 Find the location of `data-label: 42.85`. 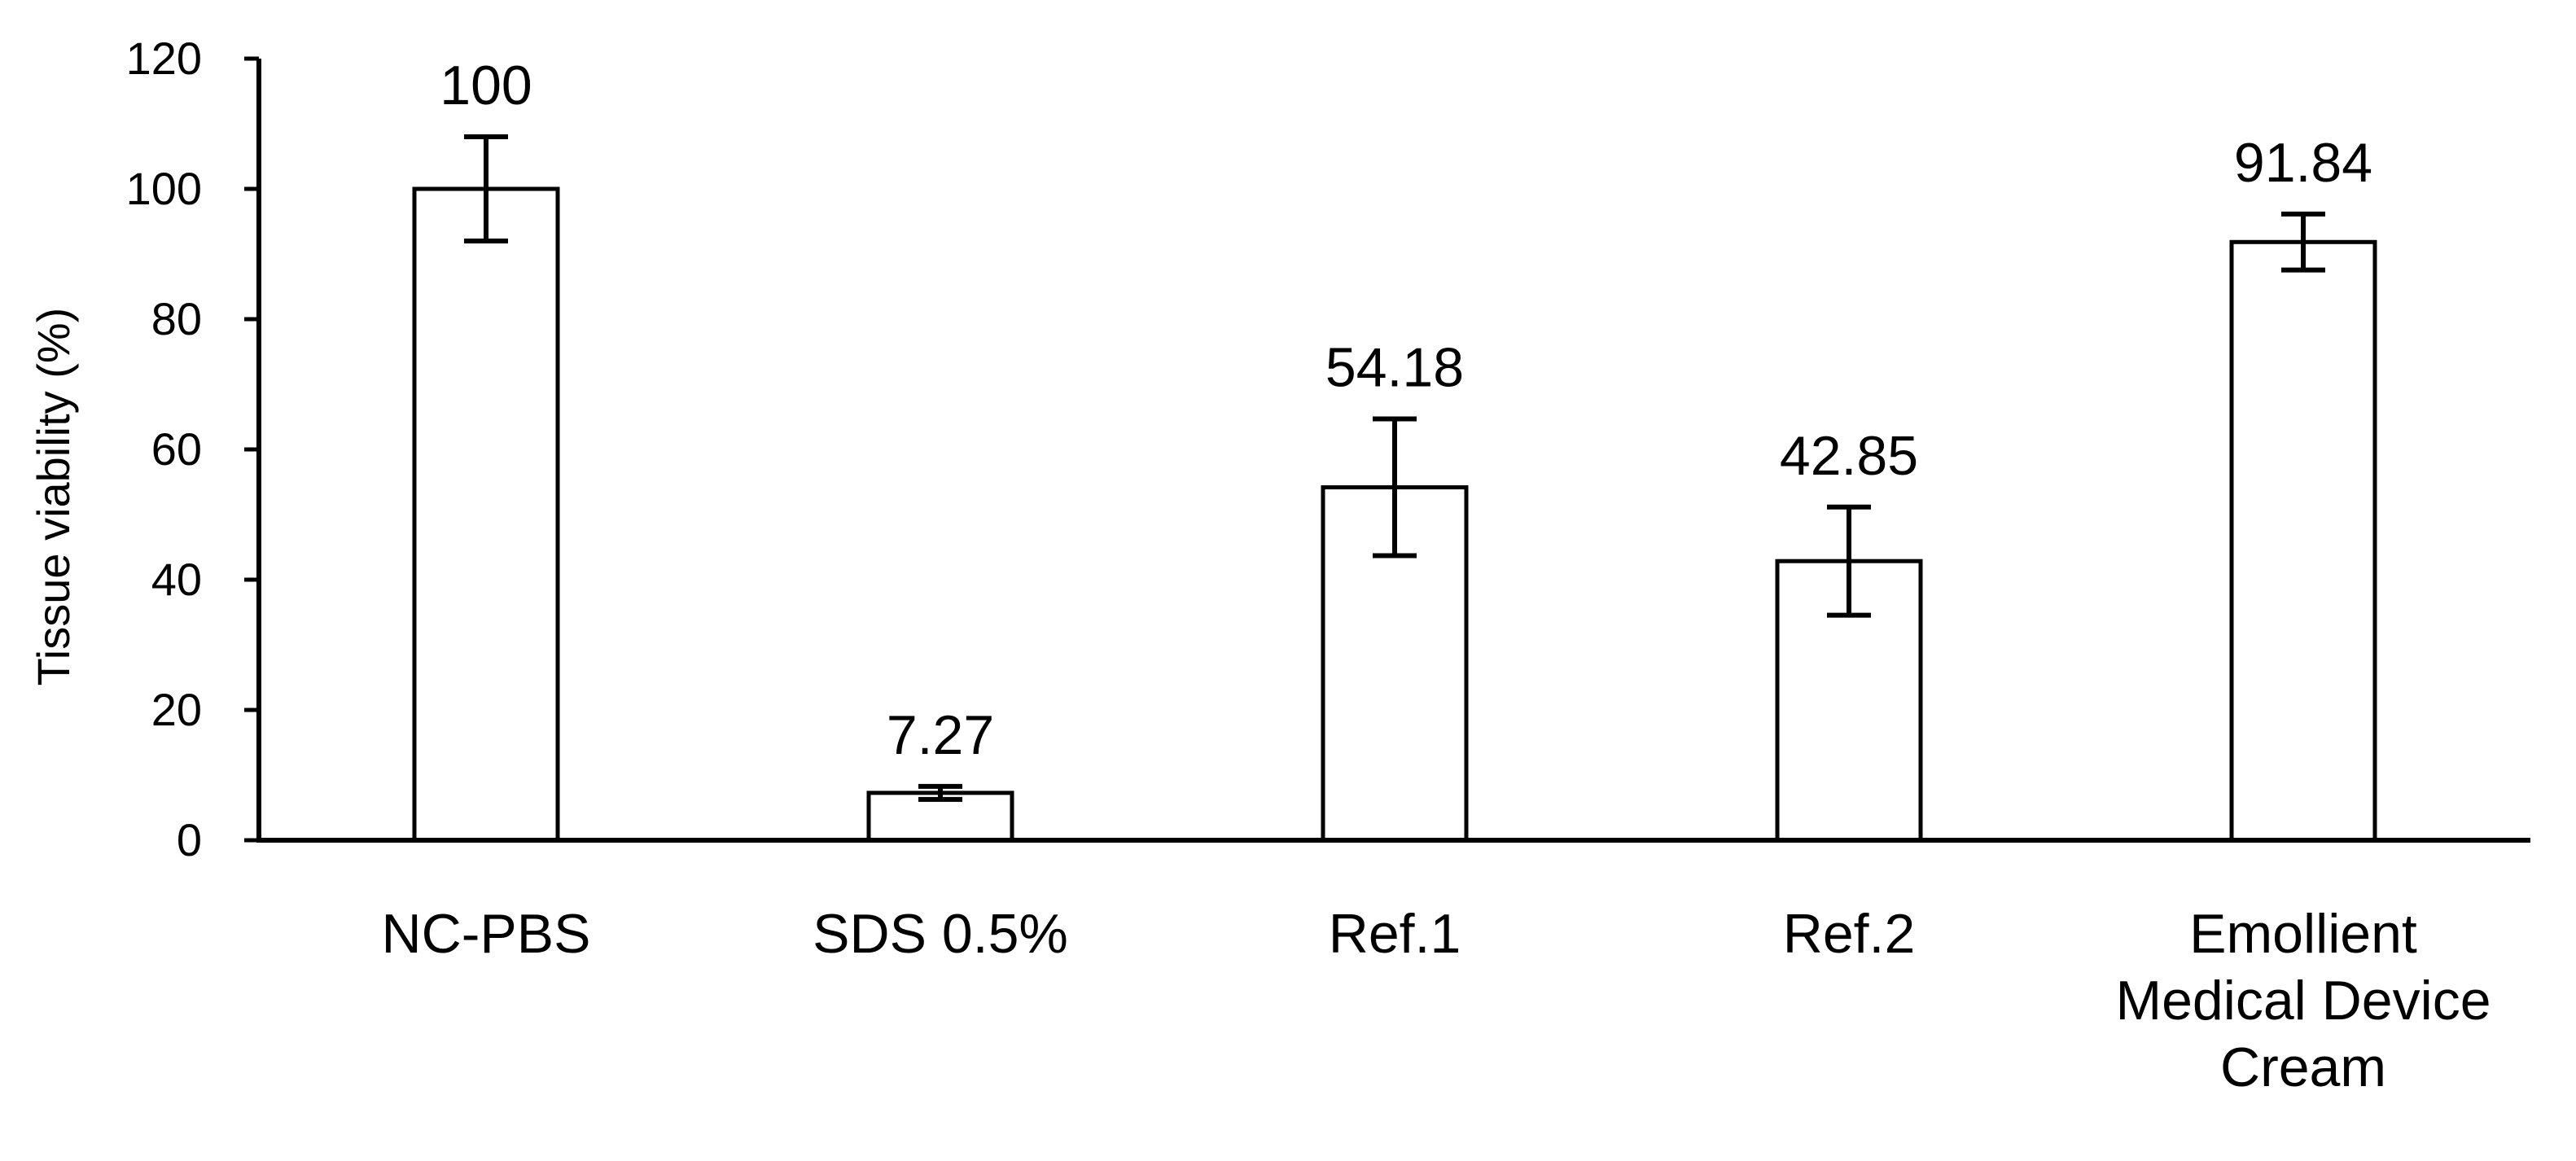

data-label: 42.85 is located at coordinates (1849, 456).